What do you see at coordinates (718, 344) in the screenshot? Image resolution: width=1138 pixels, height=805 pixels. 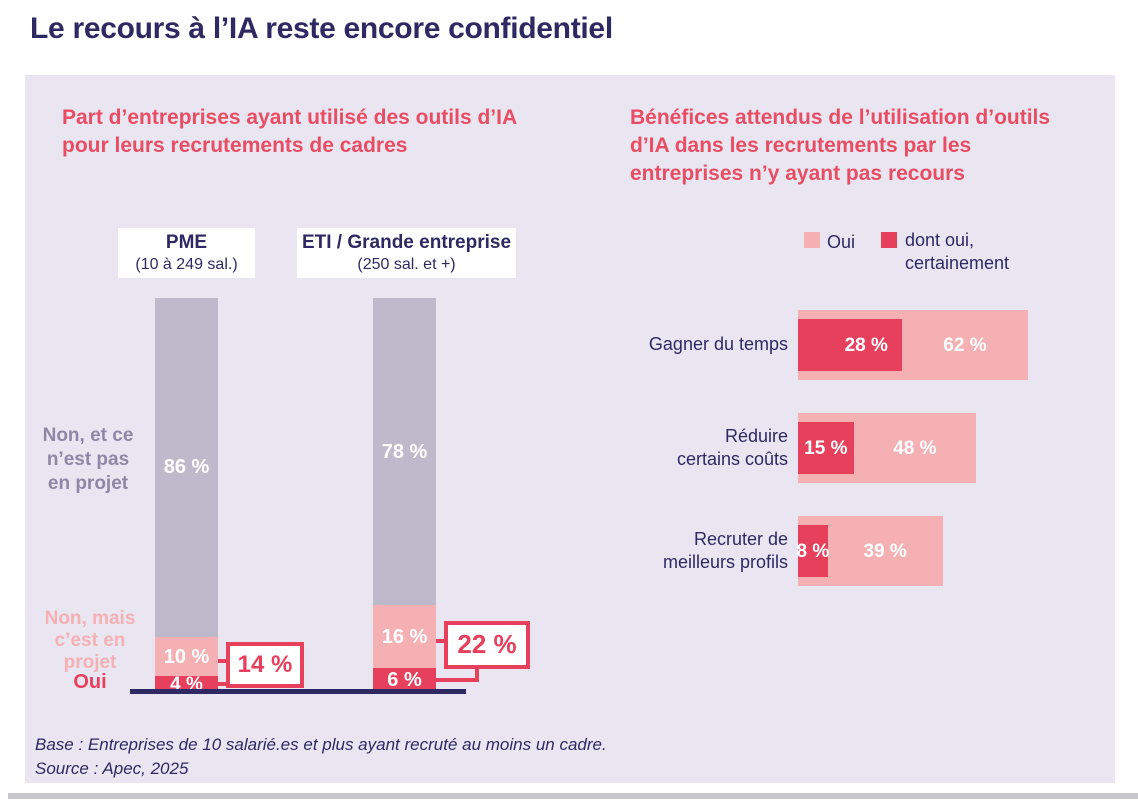 I see `row-label: Gagner du temps` at bounding box center [718, 344].